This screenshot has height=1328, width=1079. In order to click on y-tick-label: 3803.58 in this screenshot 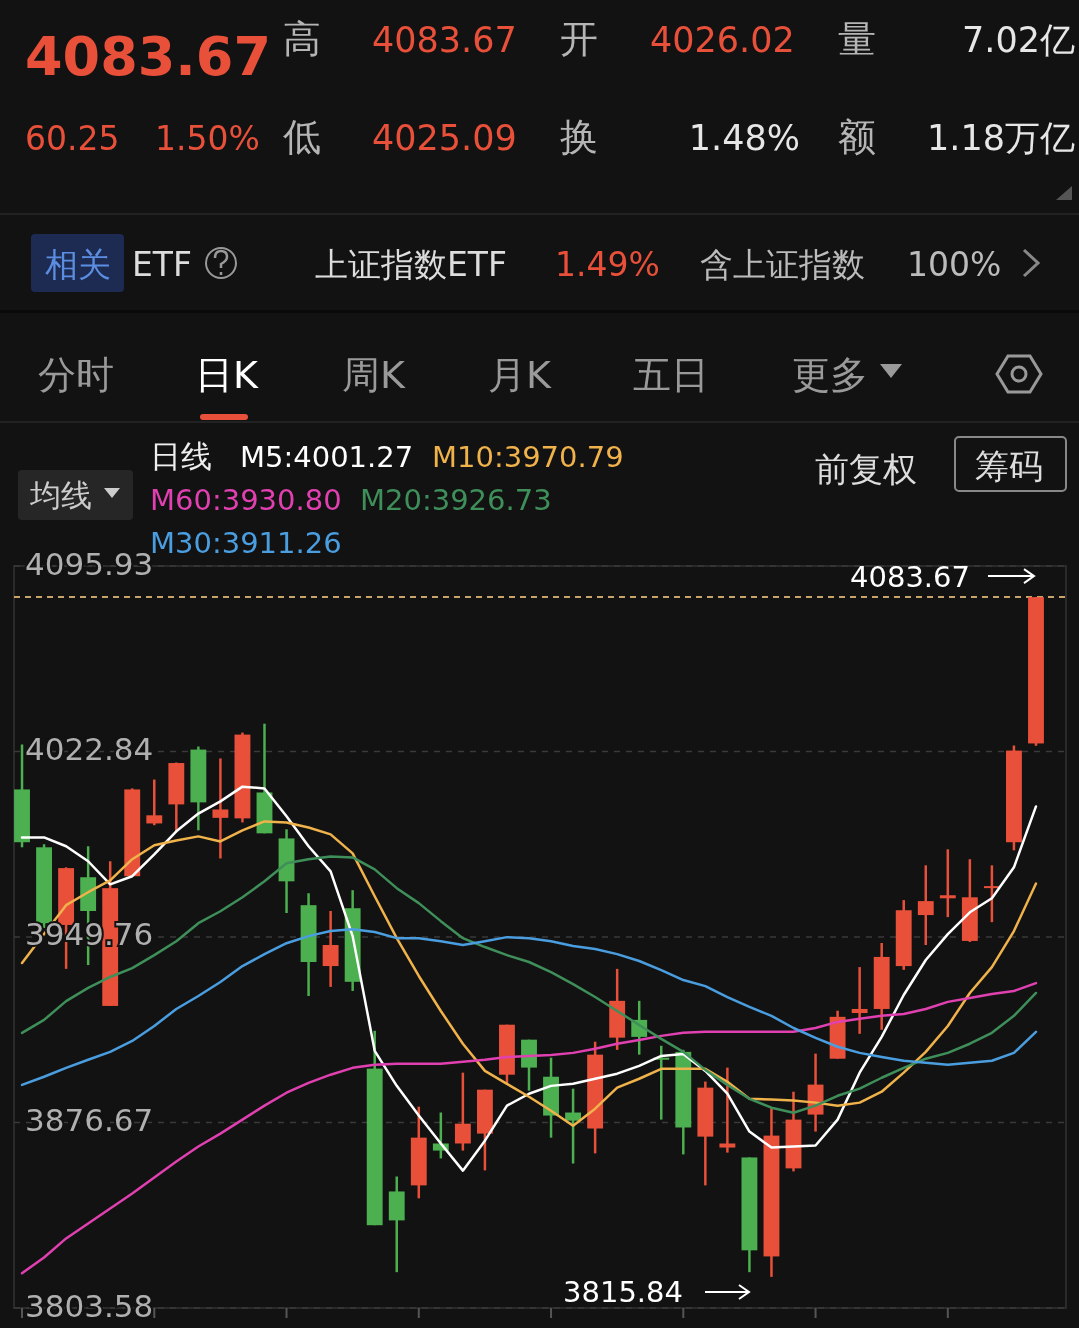, I will do `click(89, 1305)`.